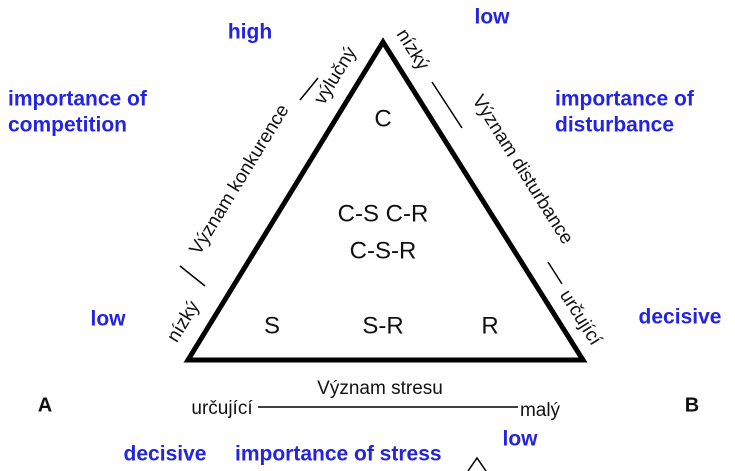  I want to click on czech-label: Význam stresu, so click(380, 388).